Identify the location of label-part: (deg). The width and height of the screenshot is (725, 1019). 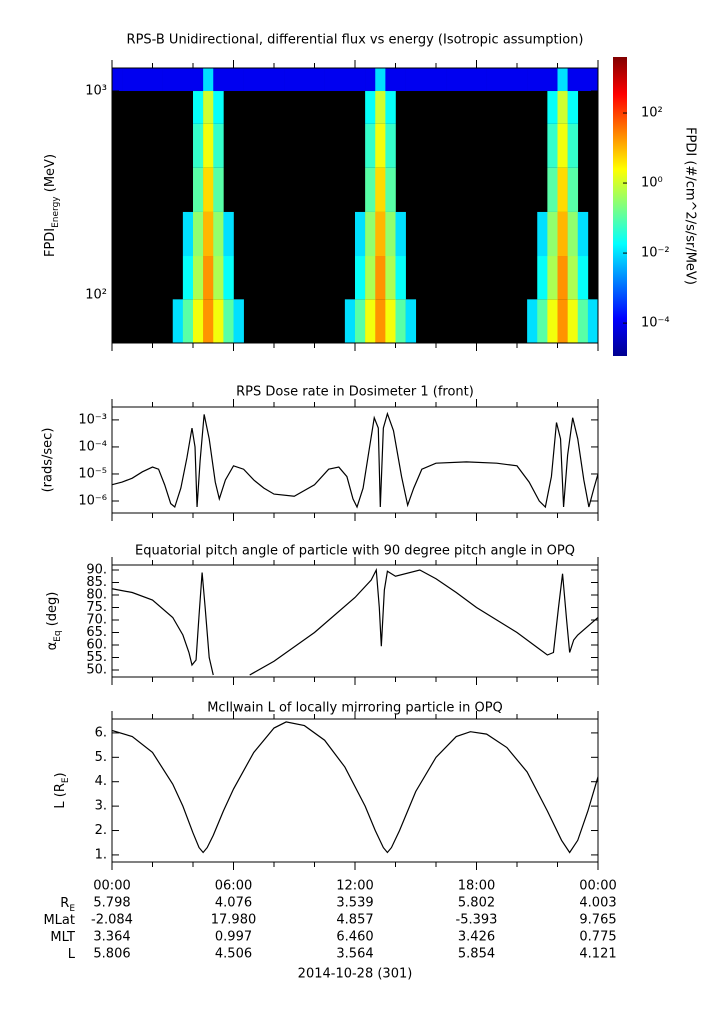
(52, 611).